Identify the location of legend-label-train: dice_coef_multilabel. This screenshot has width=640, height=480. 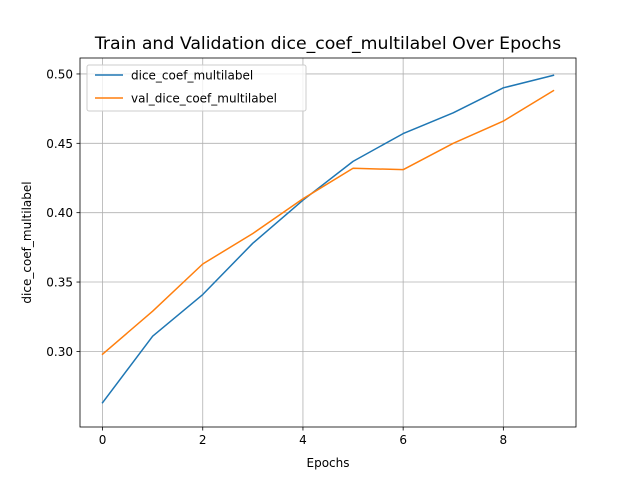
(192, 76).